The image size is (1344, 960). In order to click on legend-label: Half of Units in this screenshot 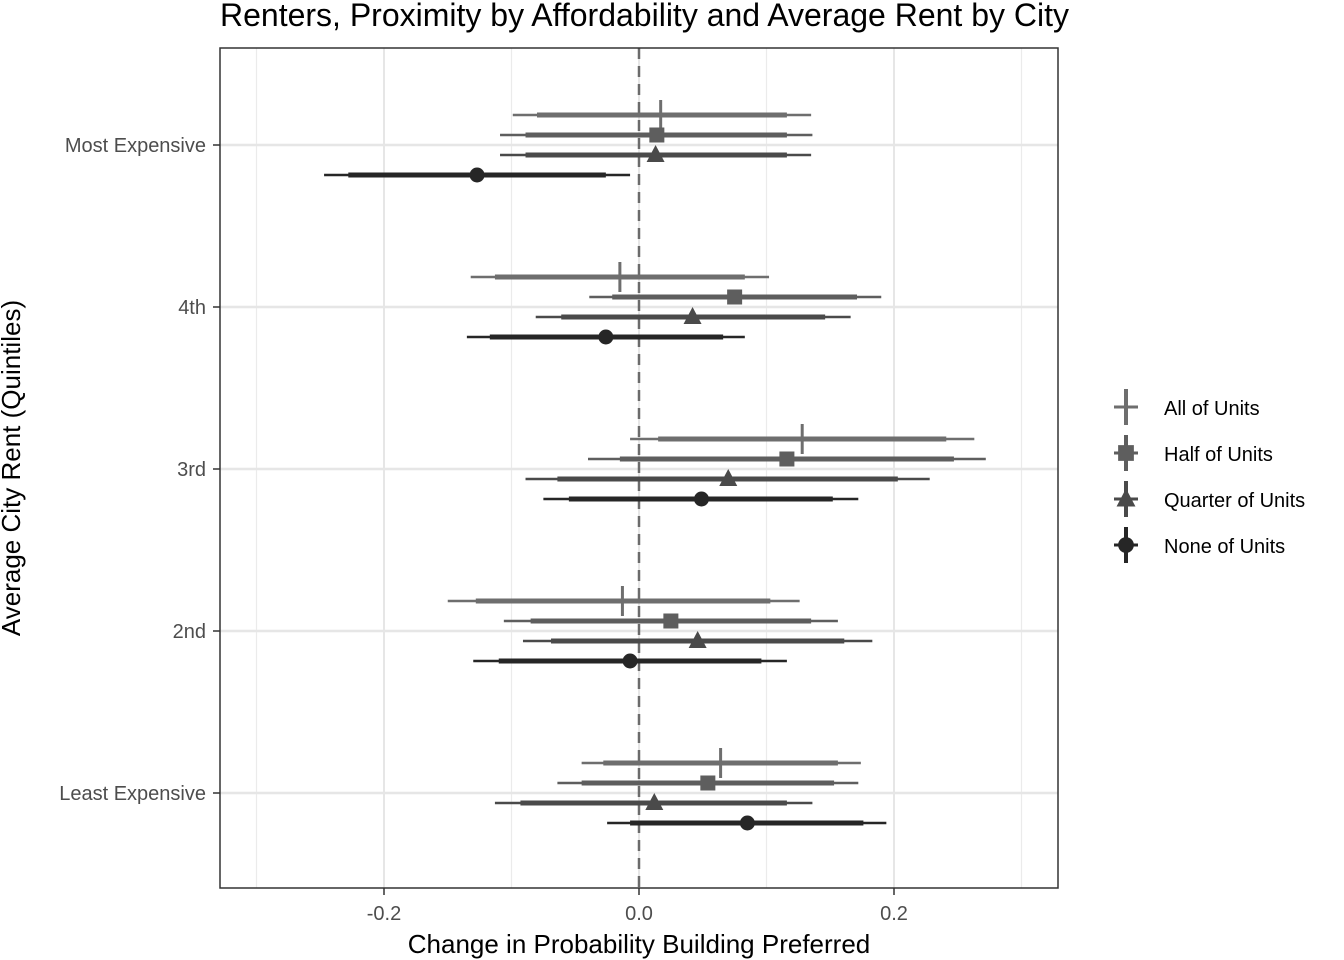, I will do `click(1218, 455)`.